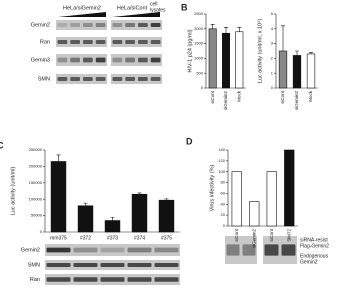 This screenshot has width=337, height=296. I want to click on y-tick-label: 2, so click(272, 57).